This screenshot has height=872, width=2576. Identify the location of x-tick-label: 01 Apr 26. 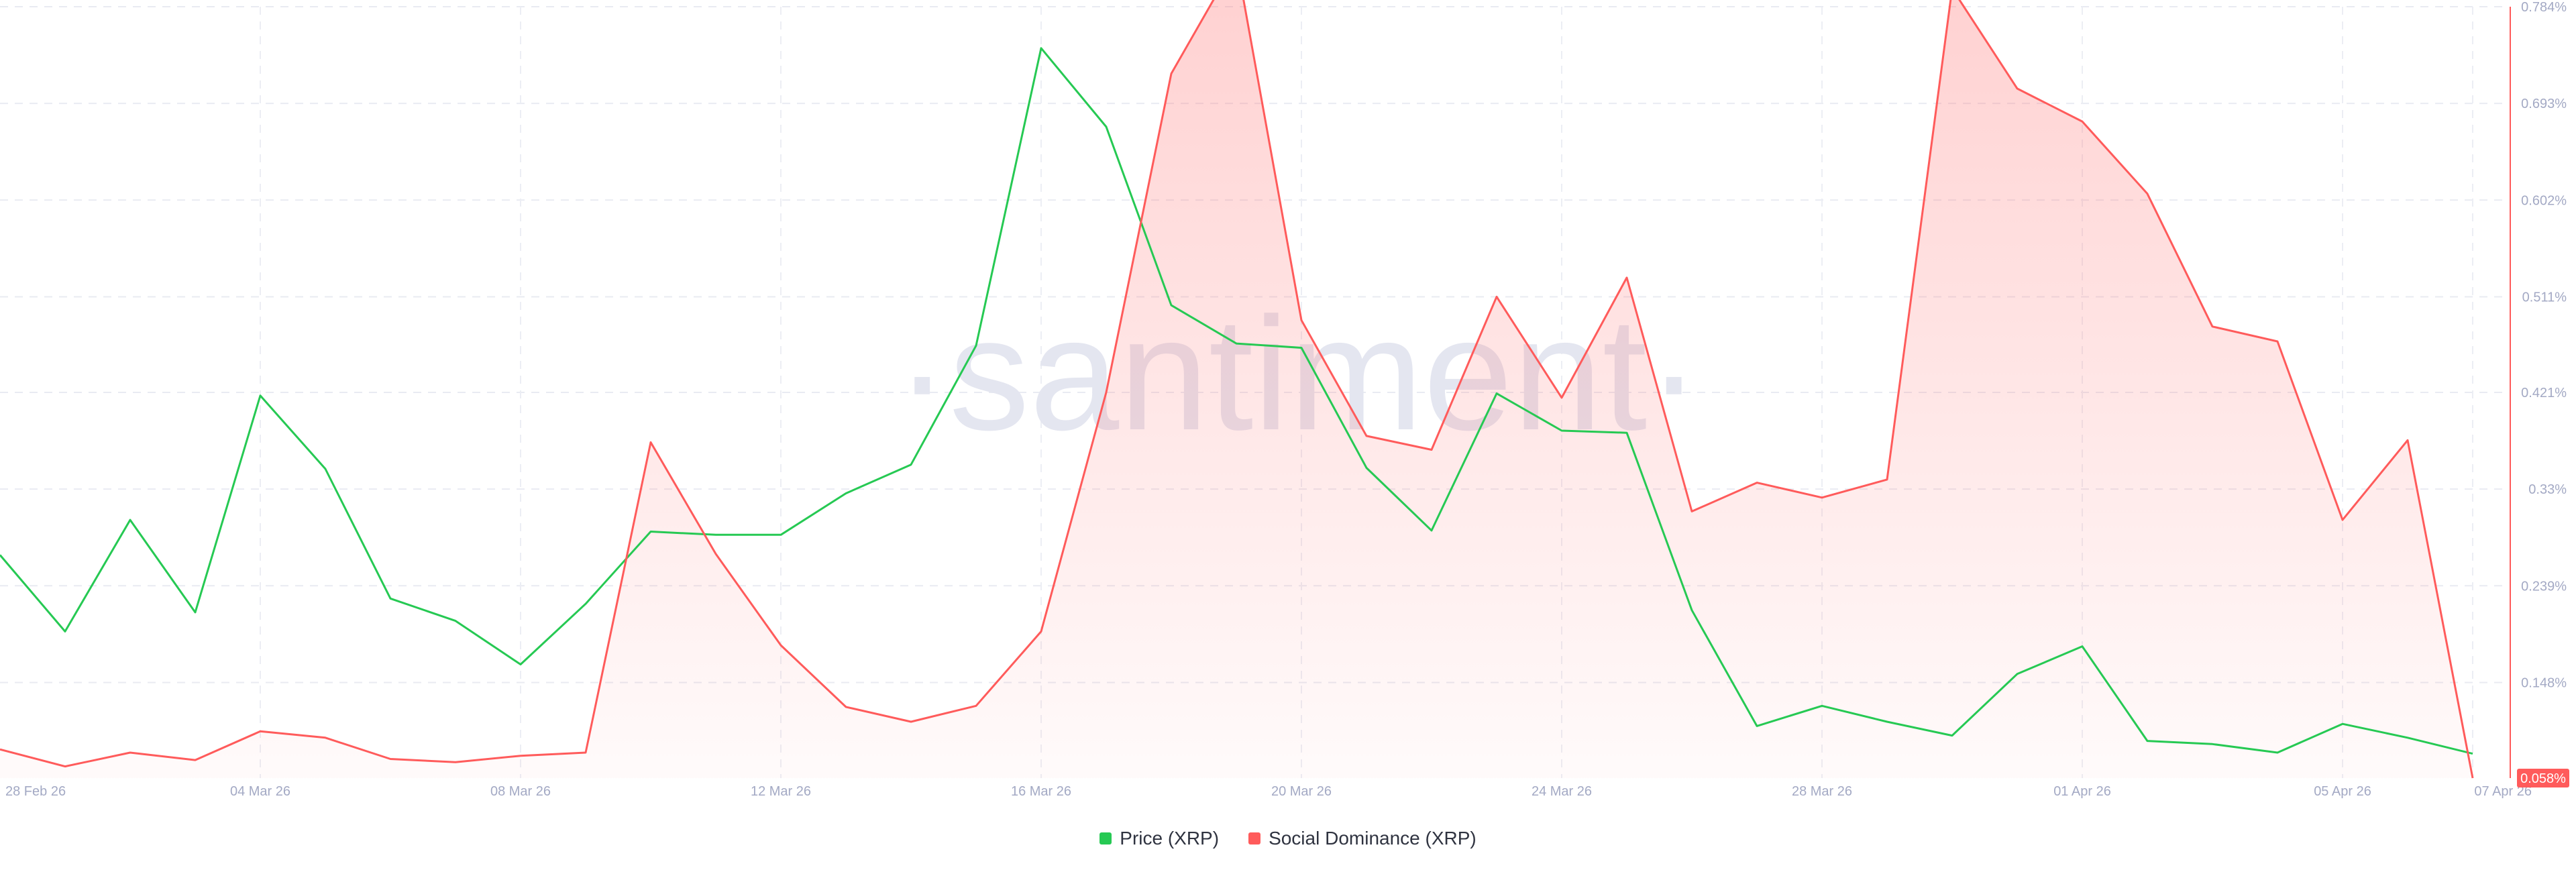
(2082, 791).